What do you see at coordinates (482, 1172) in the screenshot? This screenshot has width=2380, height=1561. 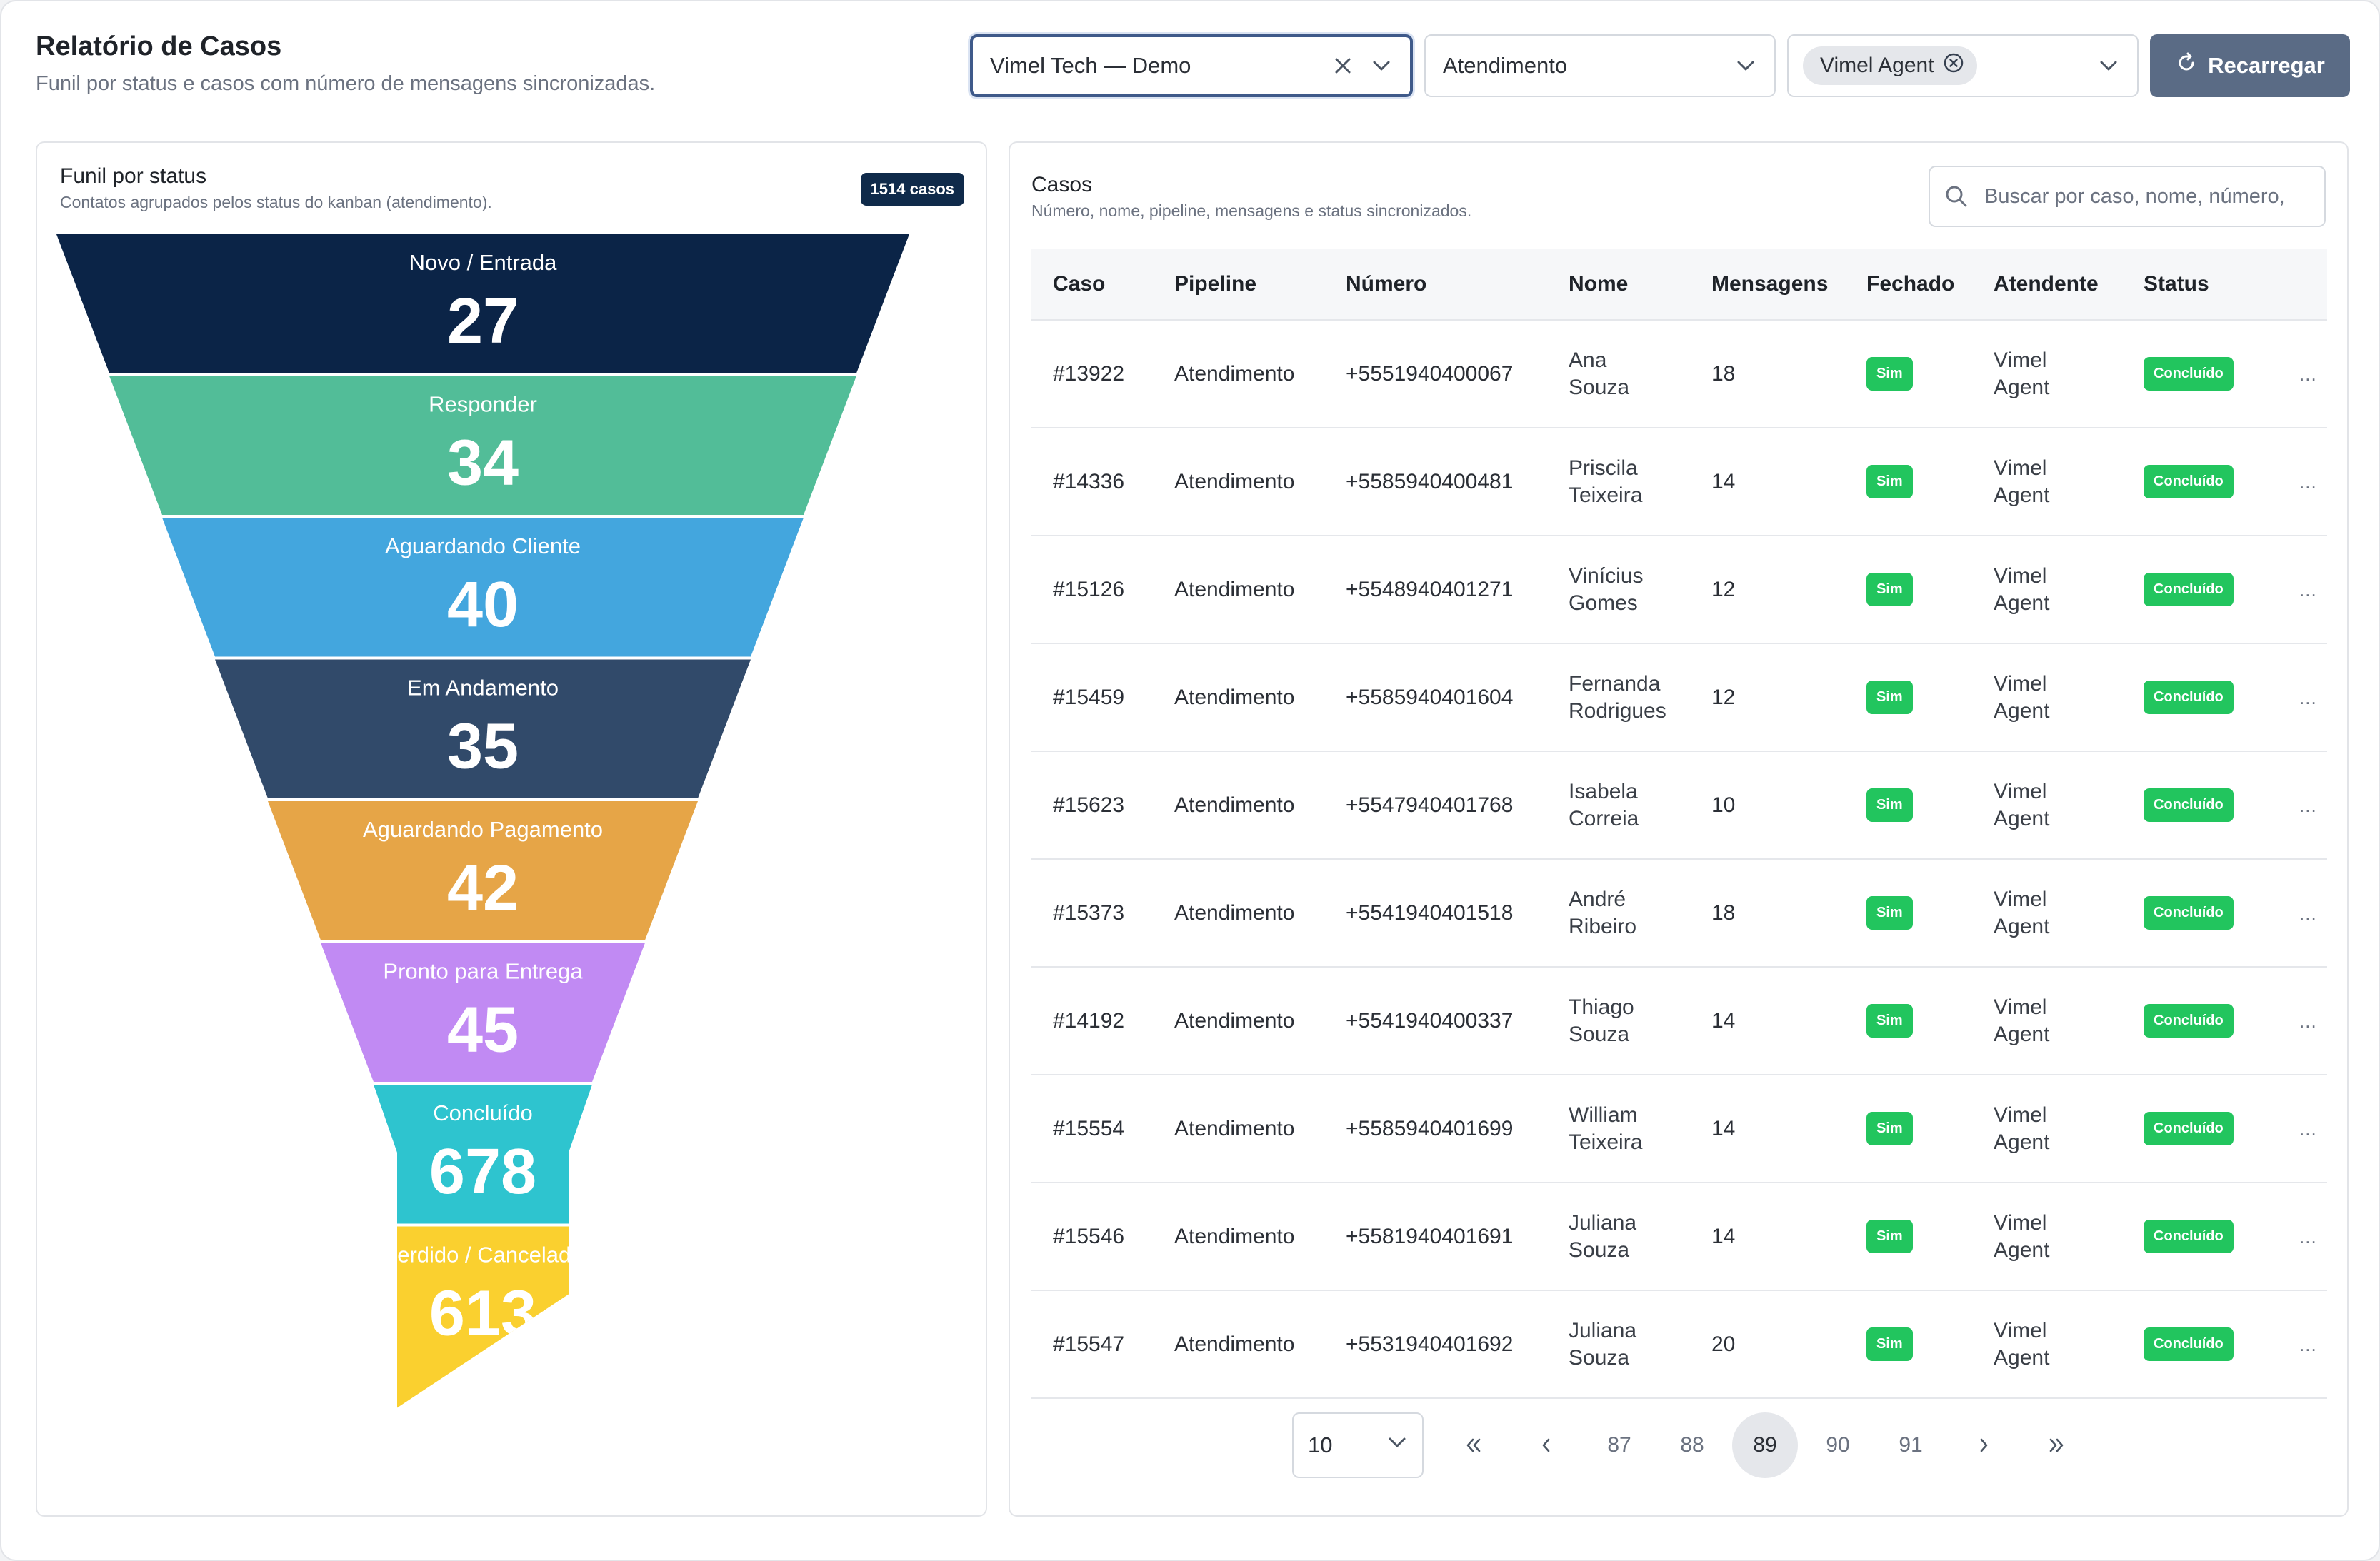 I see `funnel-stage-value: 678` at bounding box center [482, 1172].